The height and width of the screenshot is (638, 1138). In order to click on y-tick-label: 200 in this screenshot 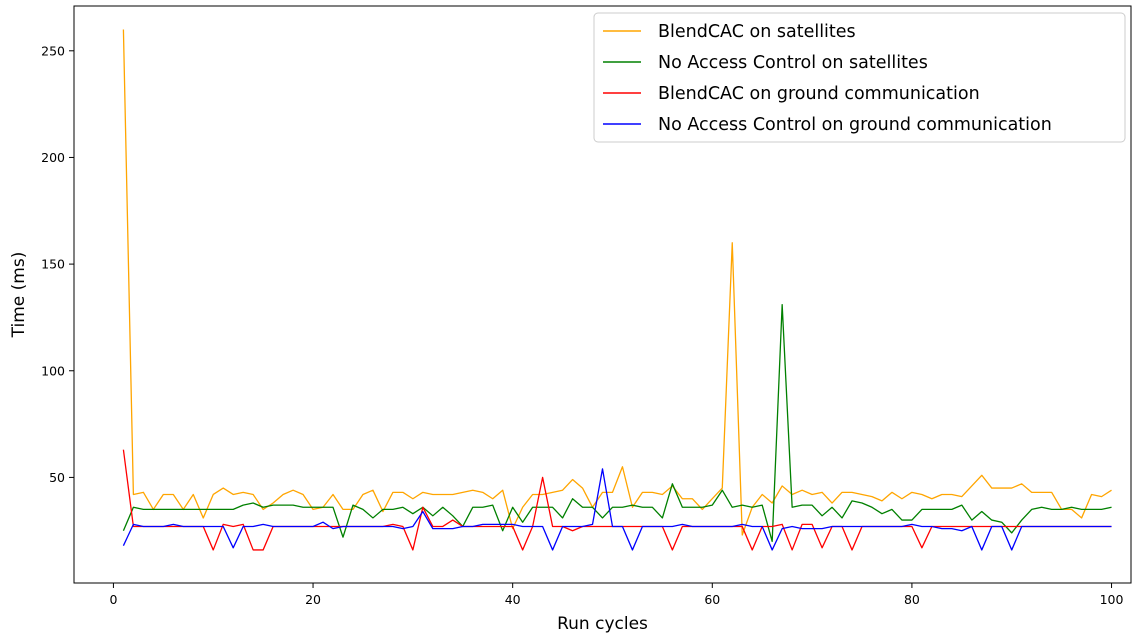, I will do `click(53, 157)`.